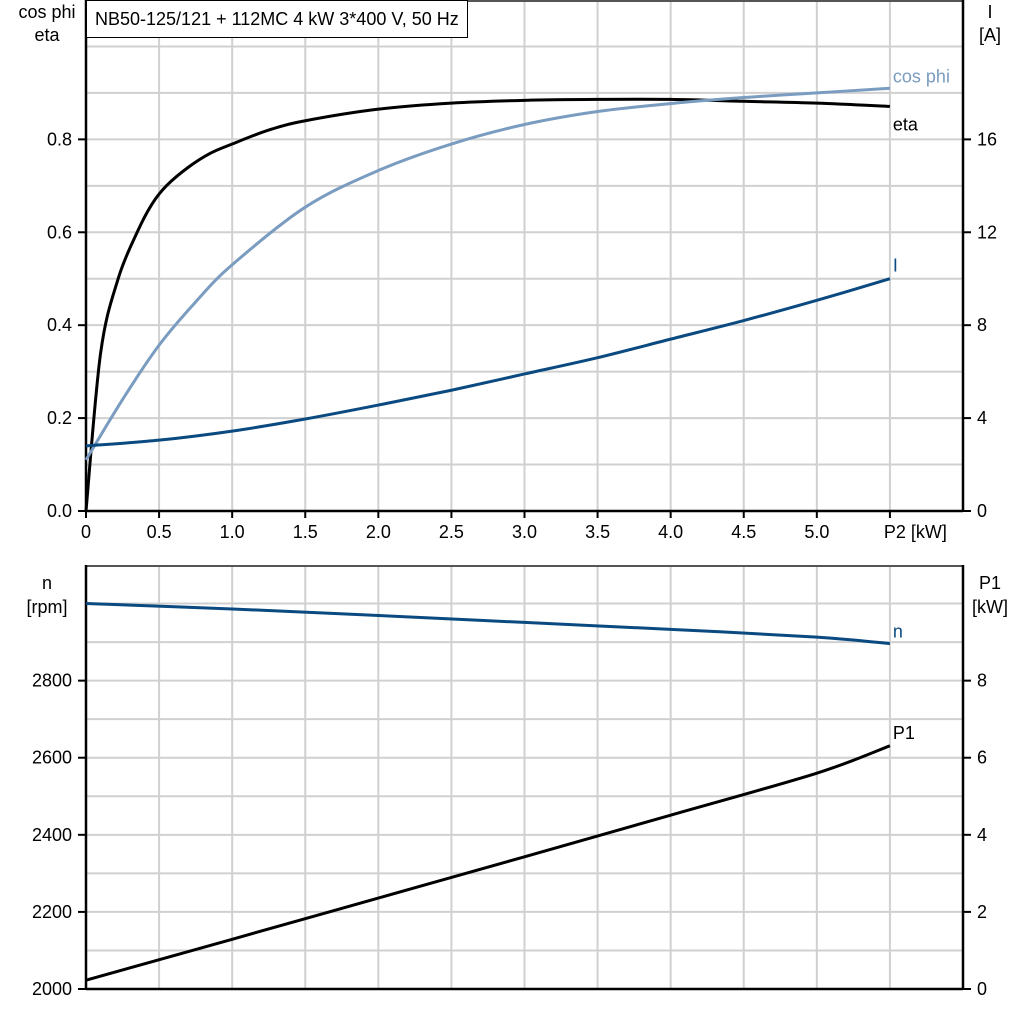 This screenshot has height=1024, width=1024. I want to click on chart-title: NB50-125/121 + 112MC 4 kW 3*400 V, 50 Hz, so click(277, 19).